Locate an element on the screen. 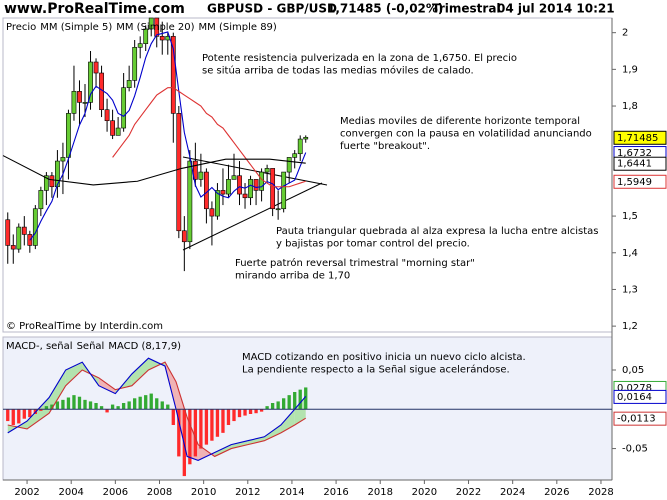 This screenshot has width=667, height=500. y-tick-label: 1,3 is located at coordinates (630, 289).